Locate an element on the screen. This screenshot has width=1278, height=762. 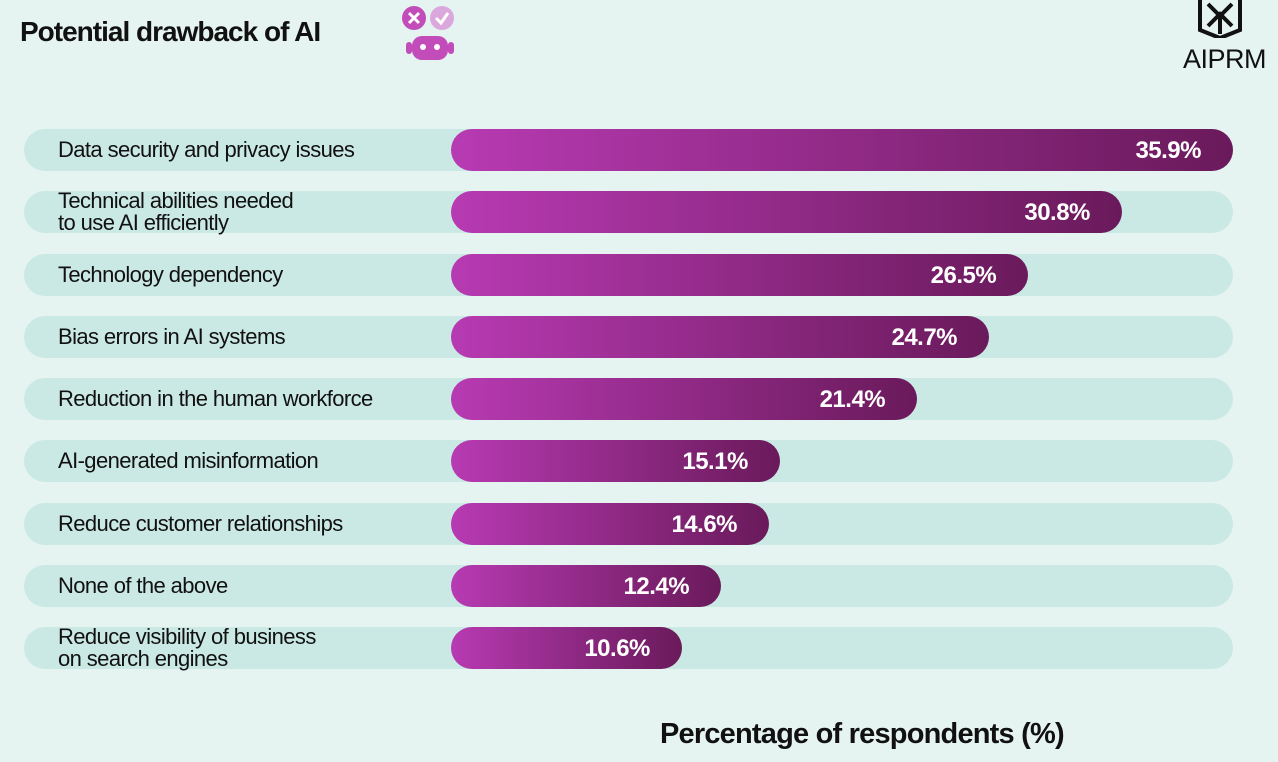
category-label: None of the above is located at coordinates (143, 585).